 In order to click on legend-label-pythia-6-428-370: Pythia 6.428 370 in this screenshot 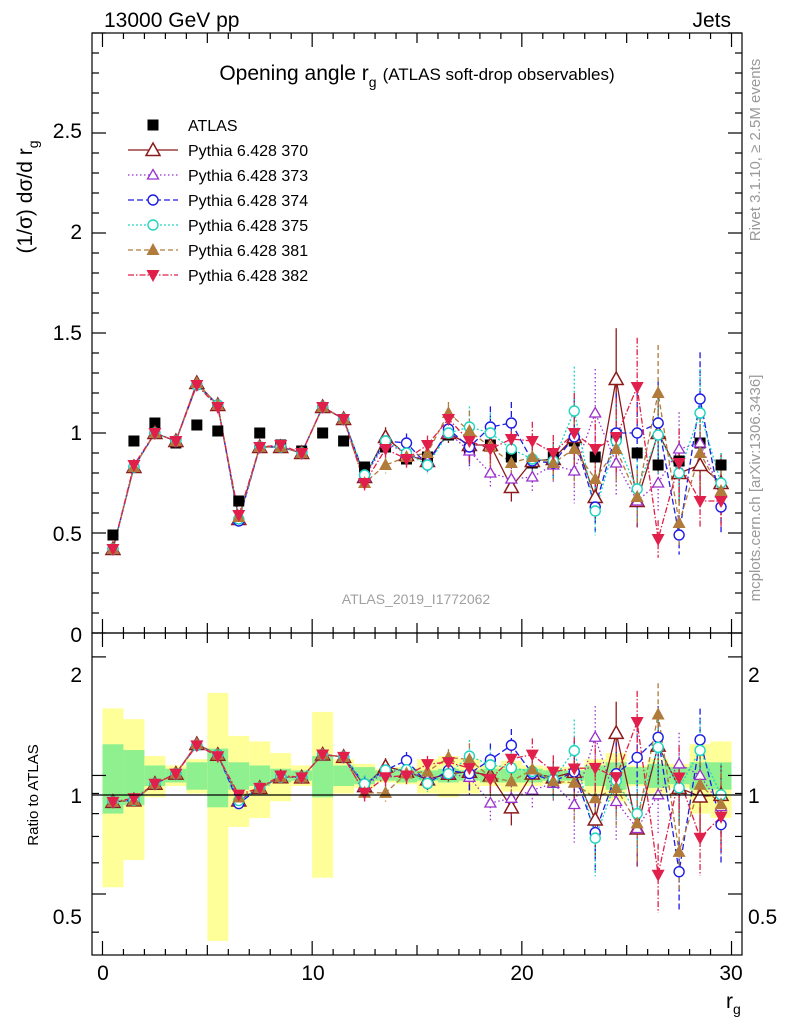, I will do `click(248, 151)`.